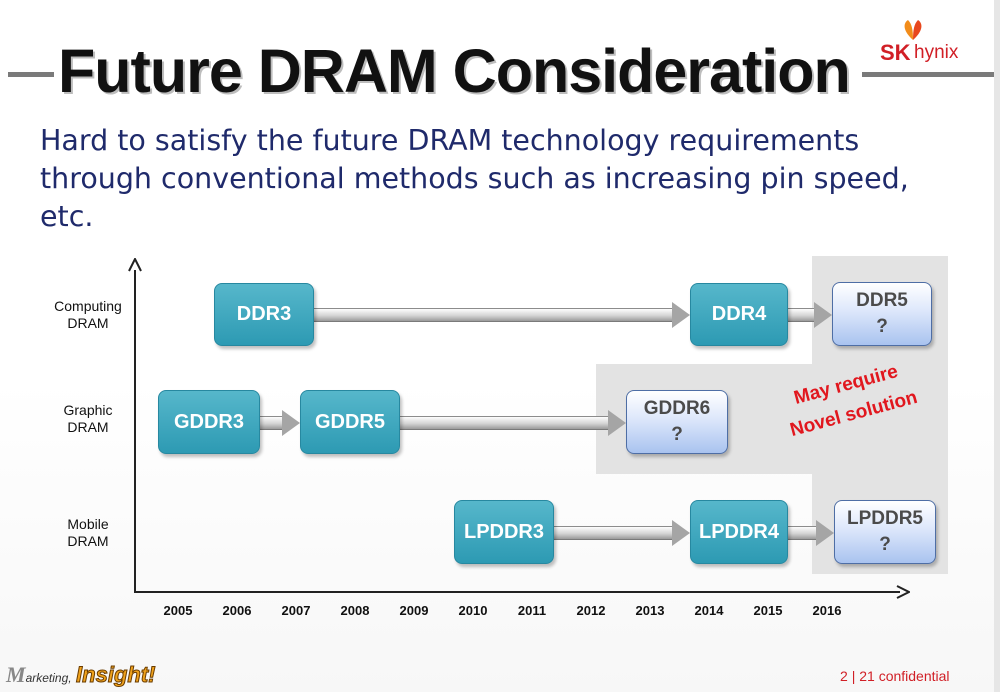  Describe the element at coordinates (903, 592) in the screenshot. I see `x-axis-arrow-icon` at that location.